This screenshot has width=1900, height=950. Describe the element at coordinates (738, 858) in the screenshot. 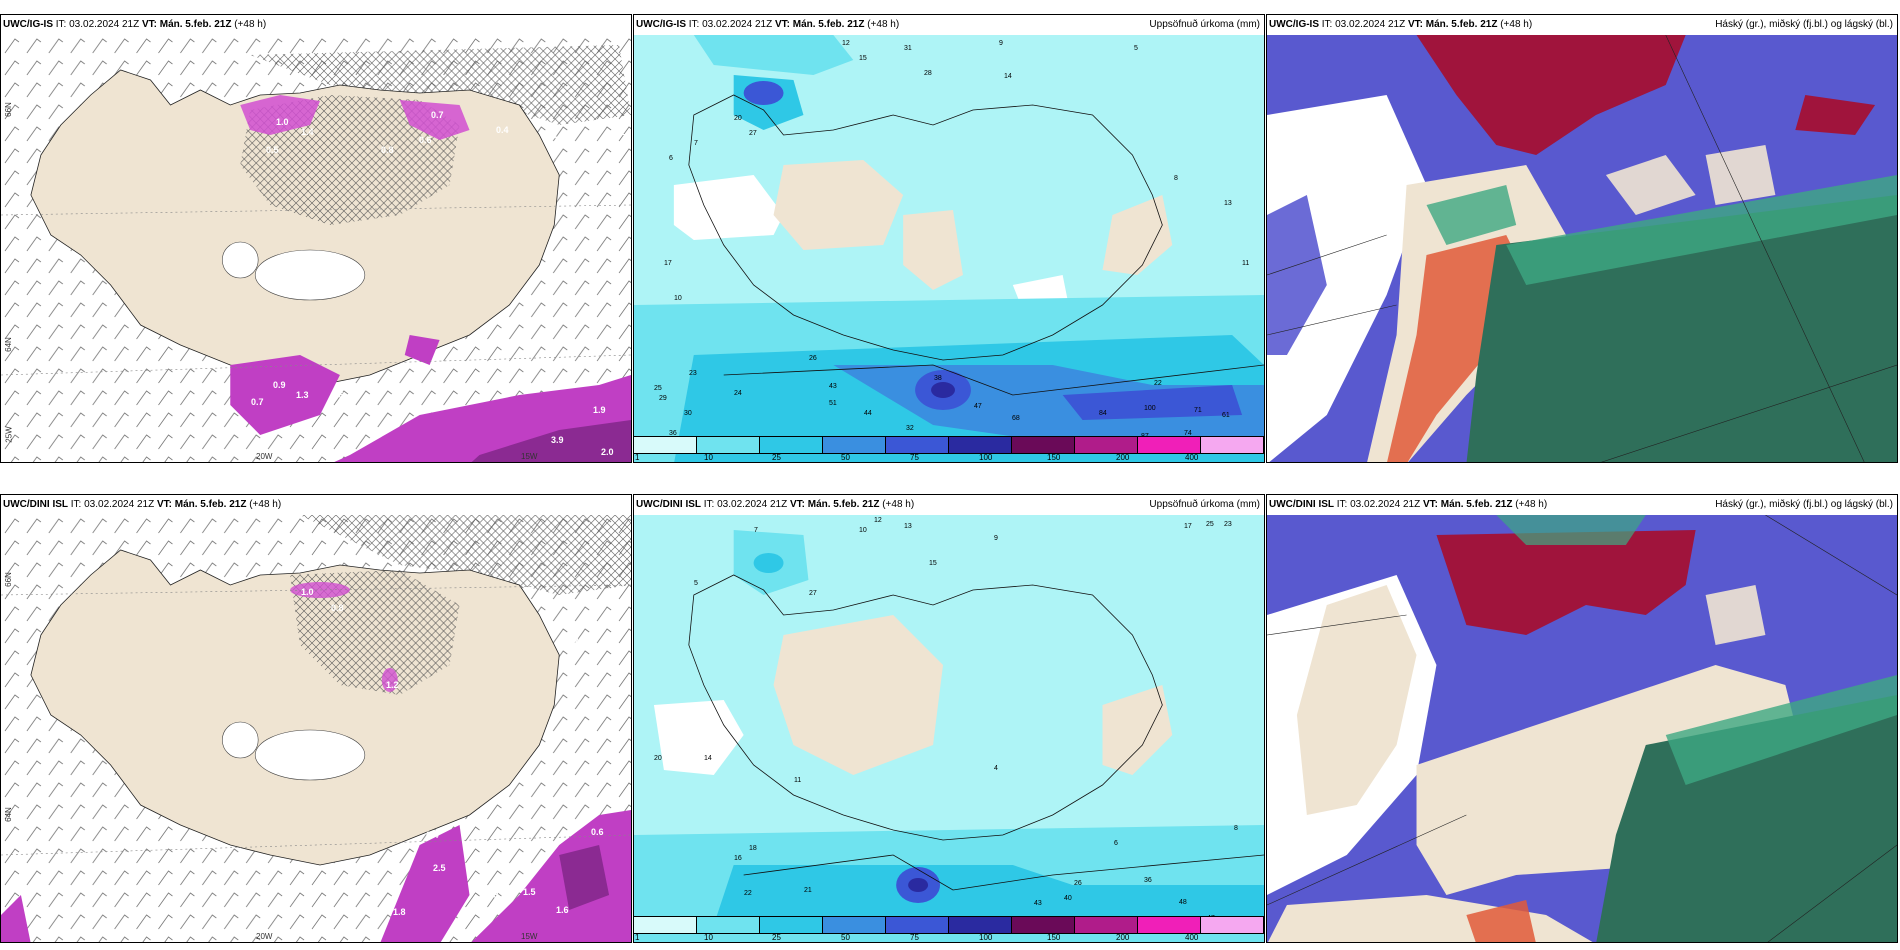

I see `accum-value: 16` at that location.